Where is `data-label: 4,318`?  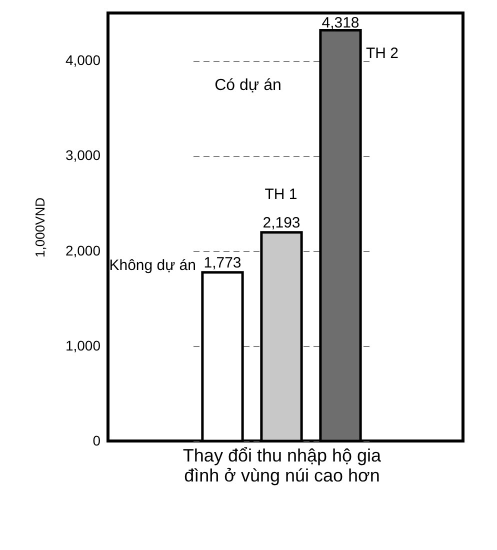
data-label: 4,318 is located at coordinates (341, 23).